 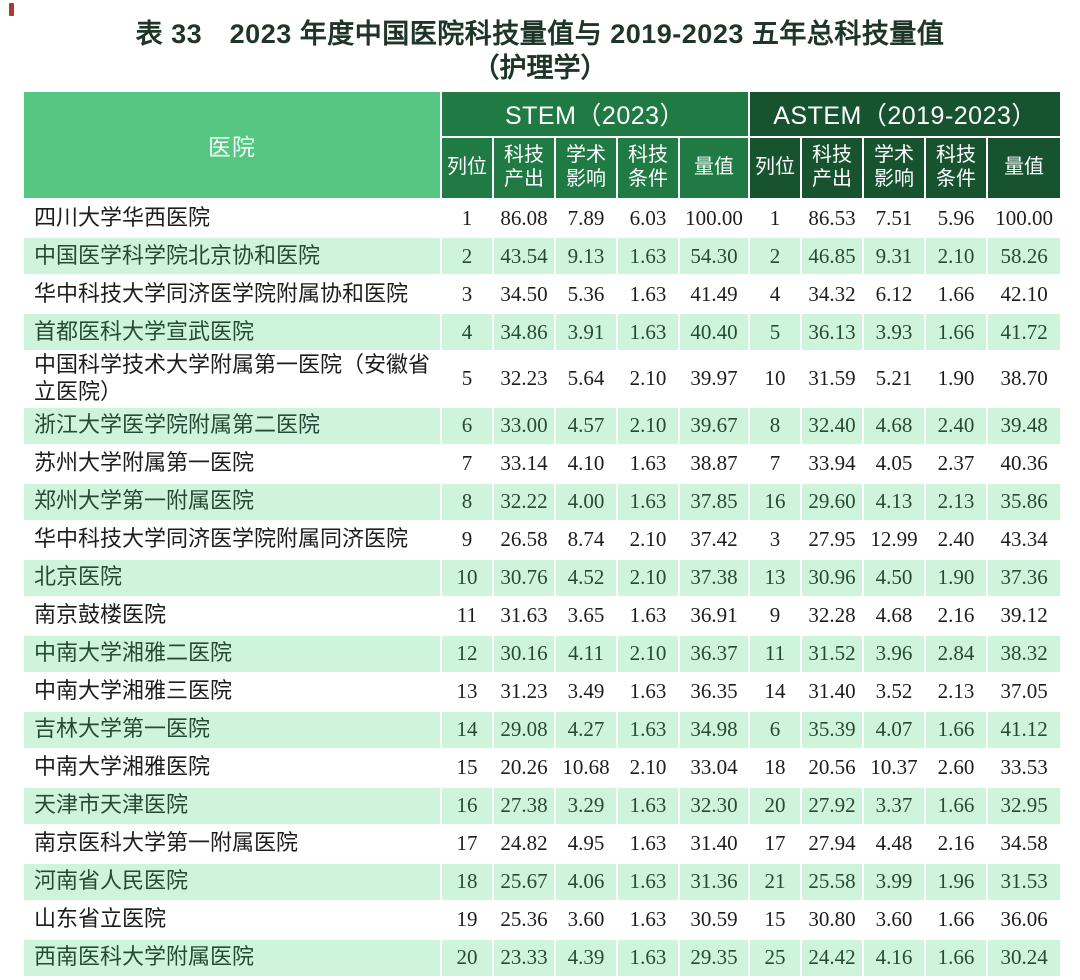 What do you see at coordinates (232, 767) in the screenshot?
I see `hospital-name-cell: 中南大学湘雅医院` at bounding box center [232, 767].